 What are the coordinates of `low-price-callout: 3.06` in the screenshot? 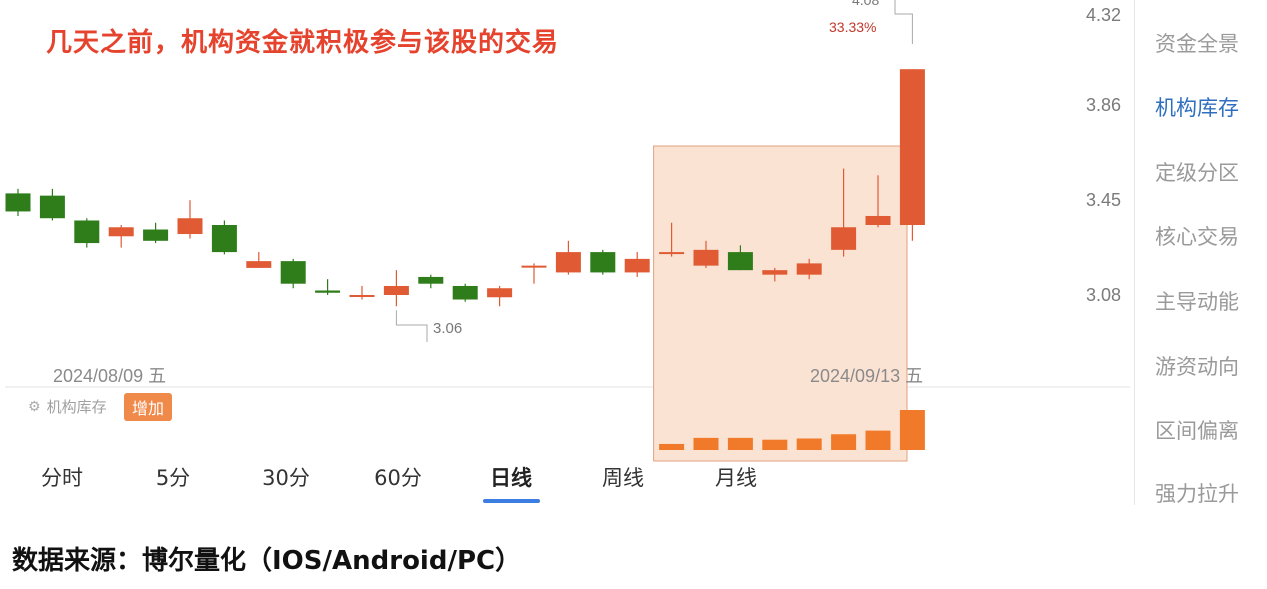 It's located at (448, 328).